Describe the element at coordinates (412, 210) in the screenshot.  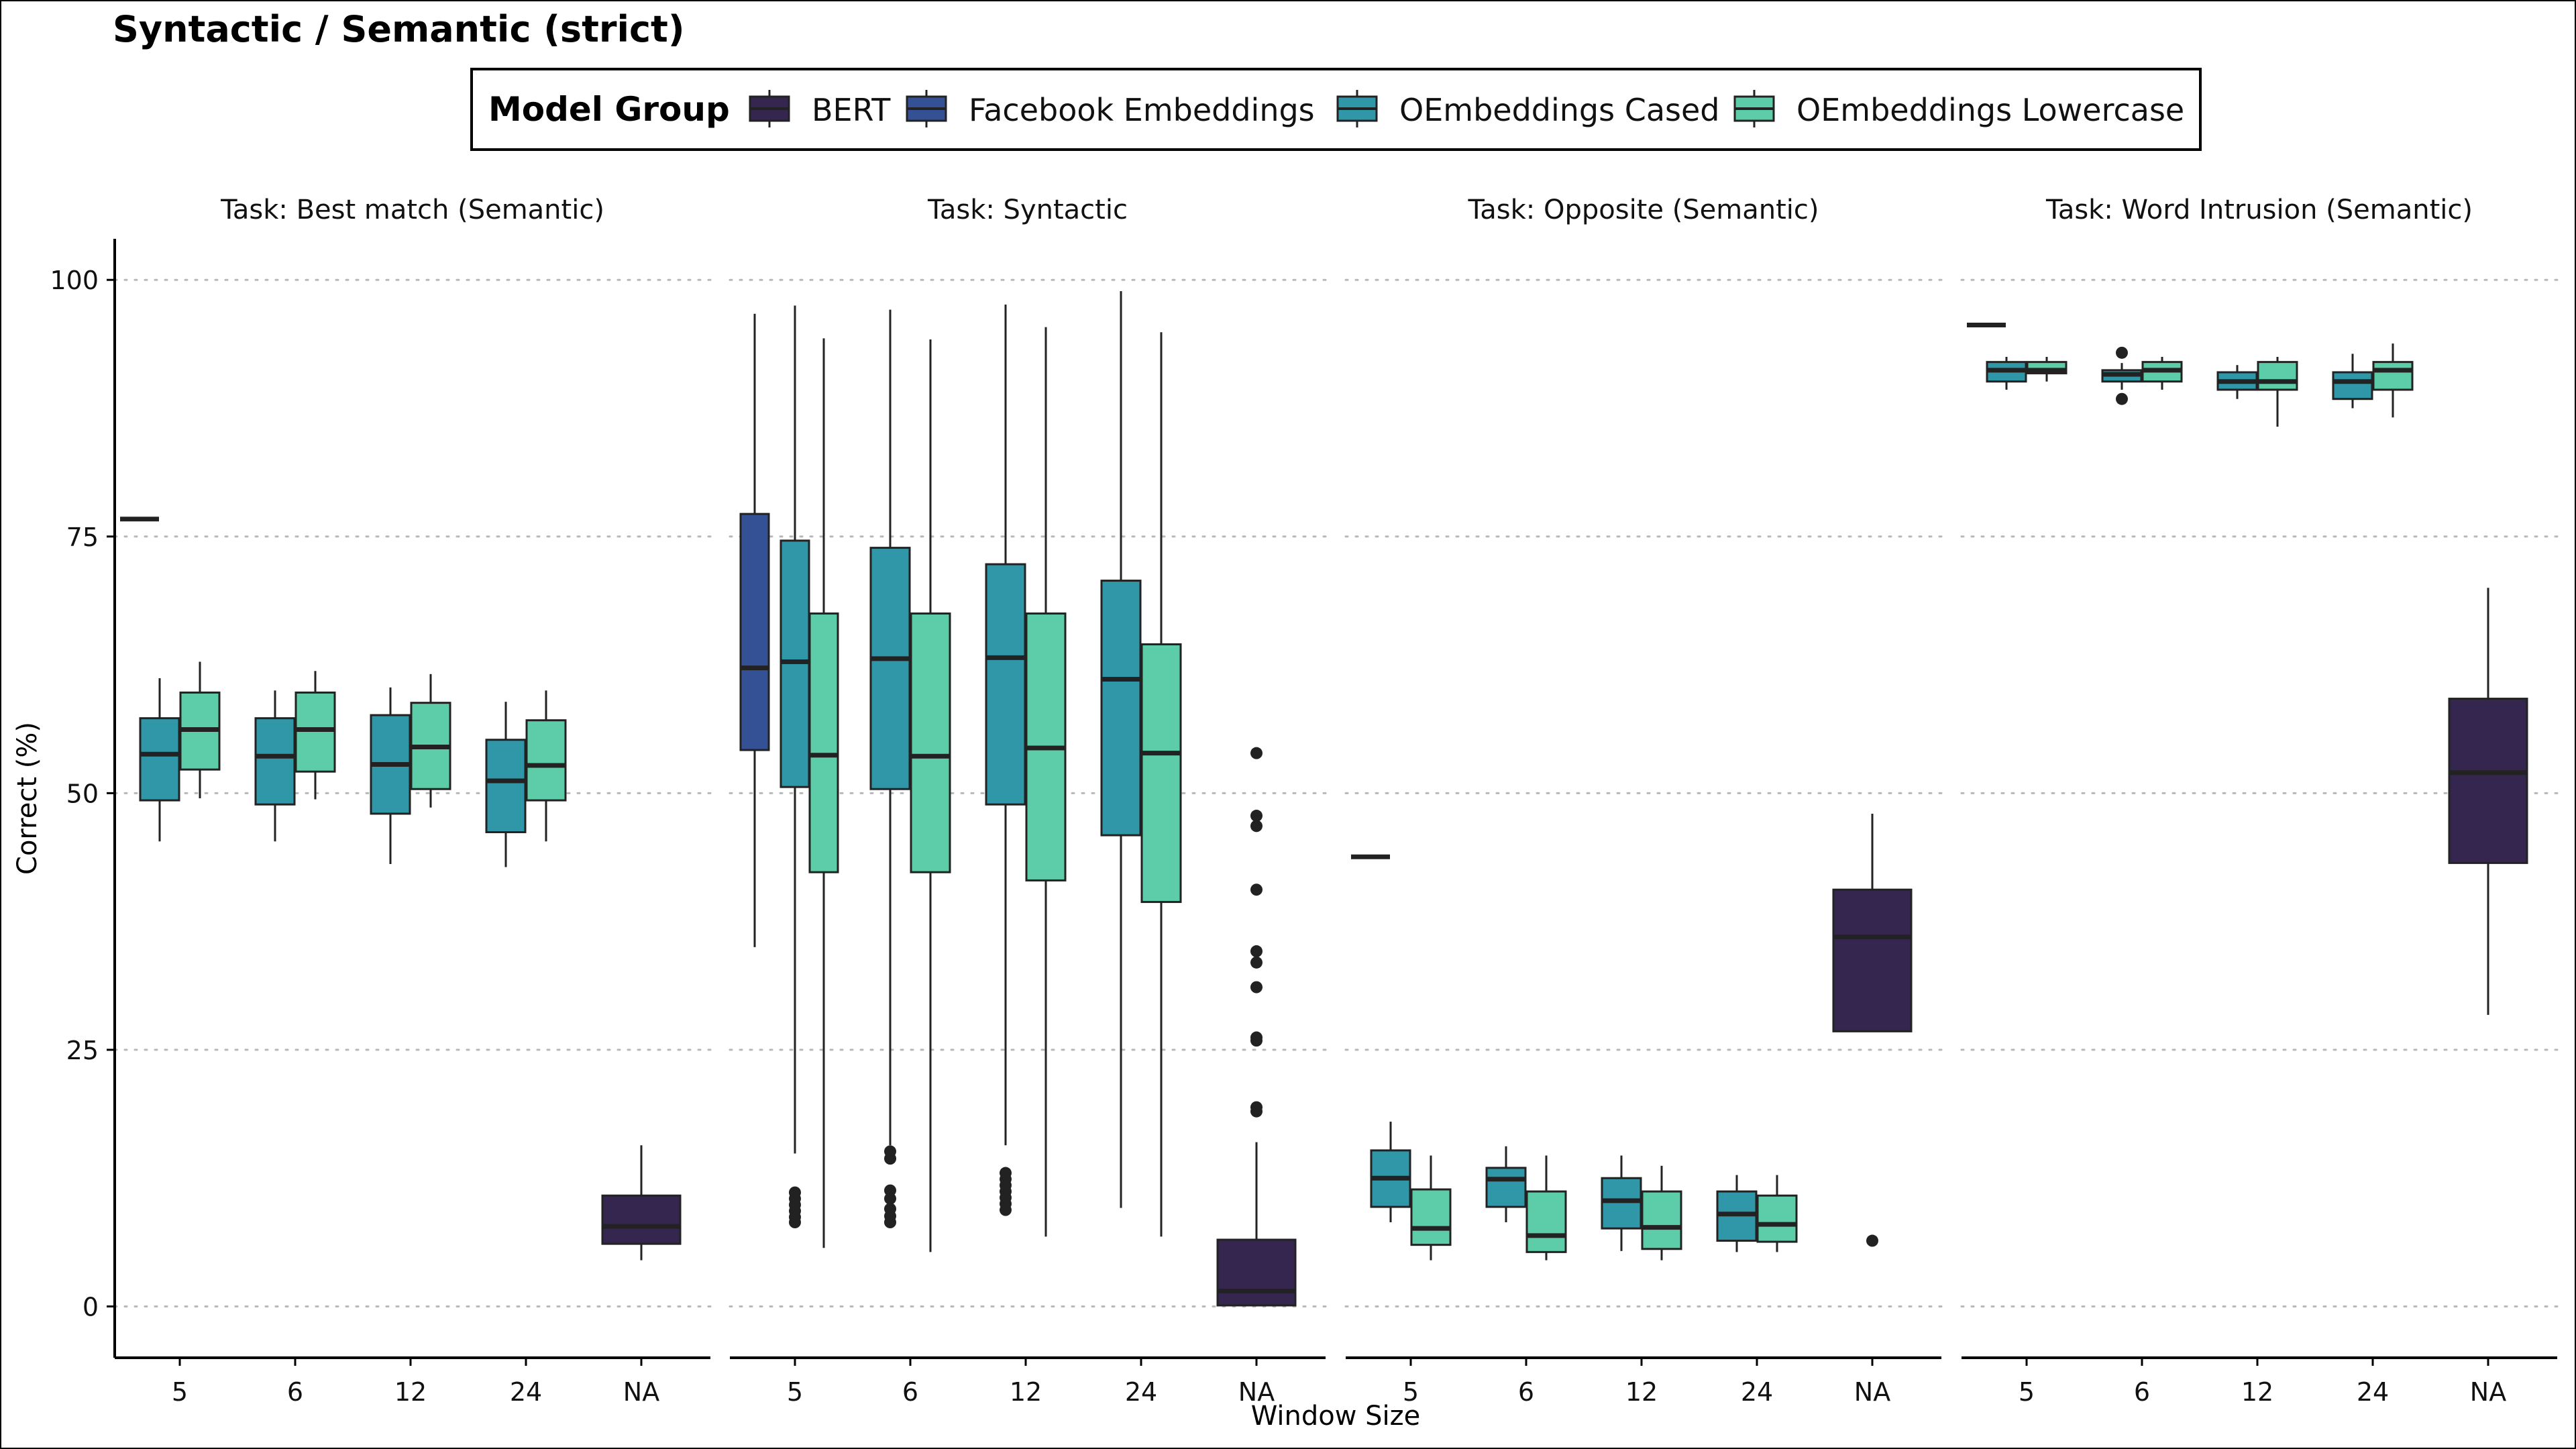
I see `panel-title: Task: Best match (Semantic)` at that location.